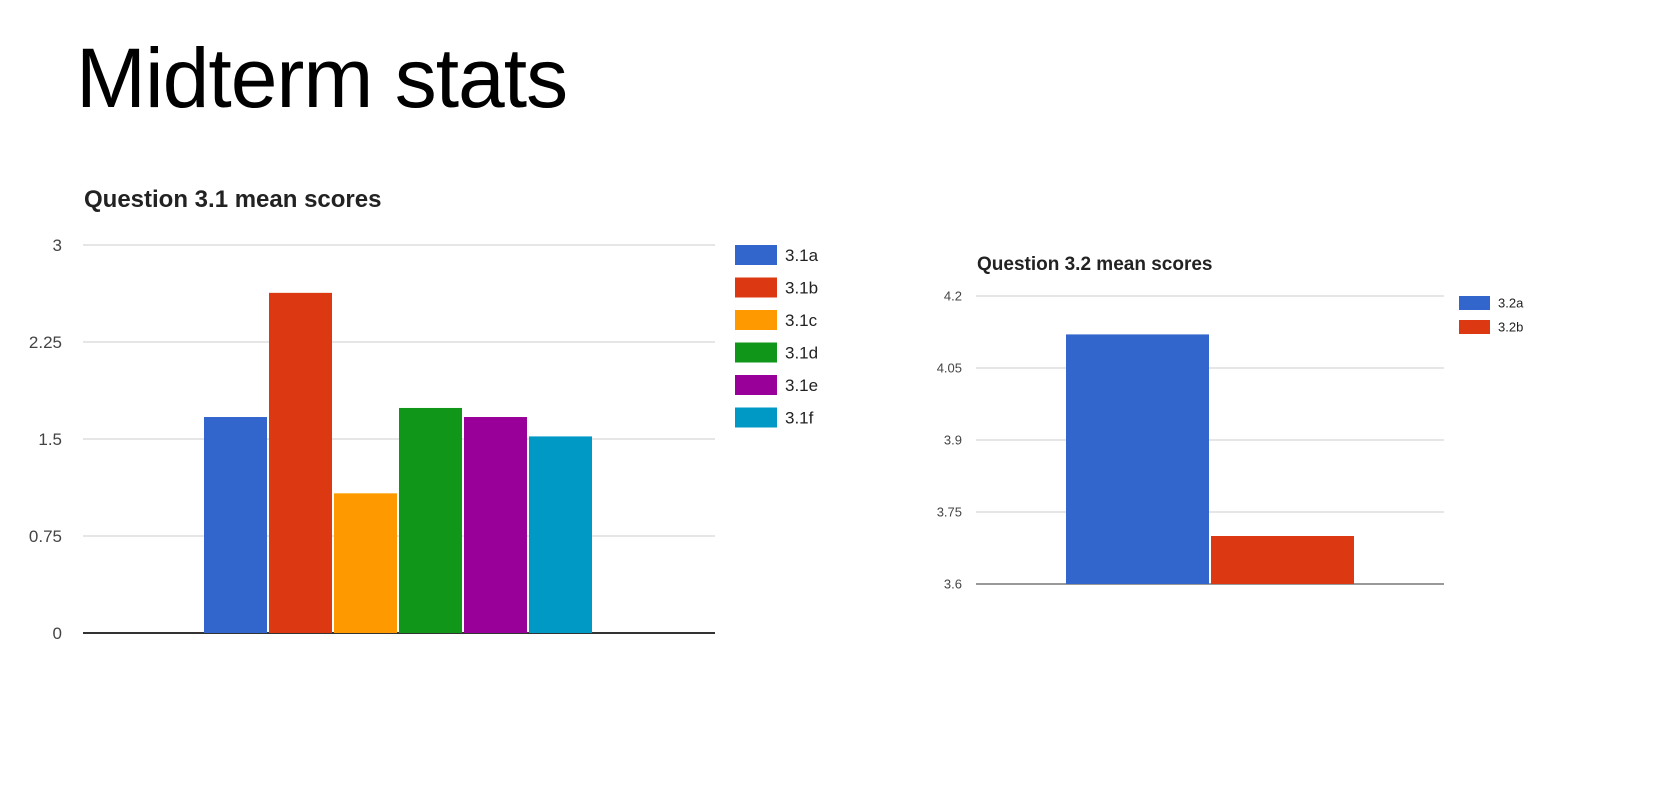 The width and height of the screenshot is (1658, 787). What do you see at coordinates (949, 512) in the screenshot?
I see `y-tick-label: 3.75` at bounding box center [949, 512].